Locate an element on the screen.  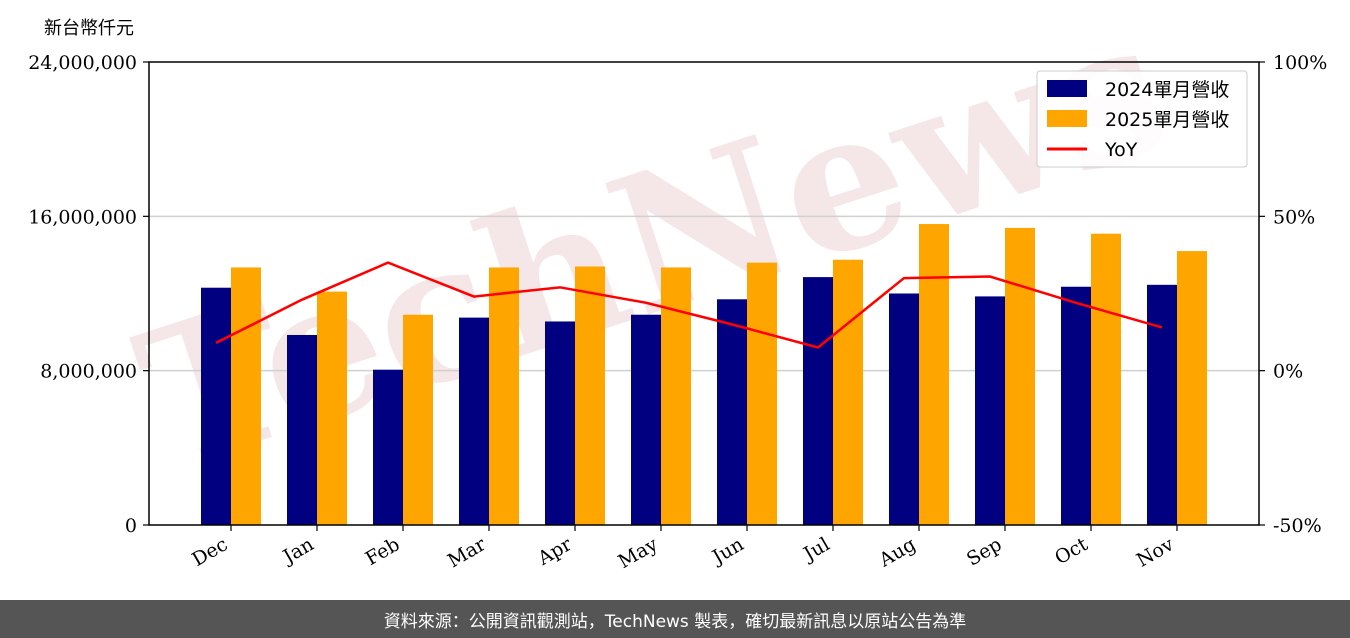
y-left-tick-label: 24,000,000 is located at coordinates (82, 63).